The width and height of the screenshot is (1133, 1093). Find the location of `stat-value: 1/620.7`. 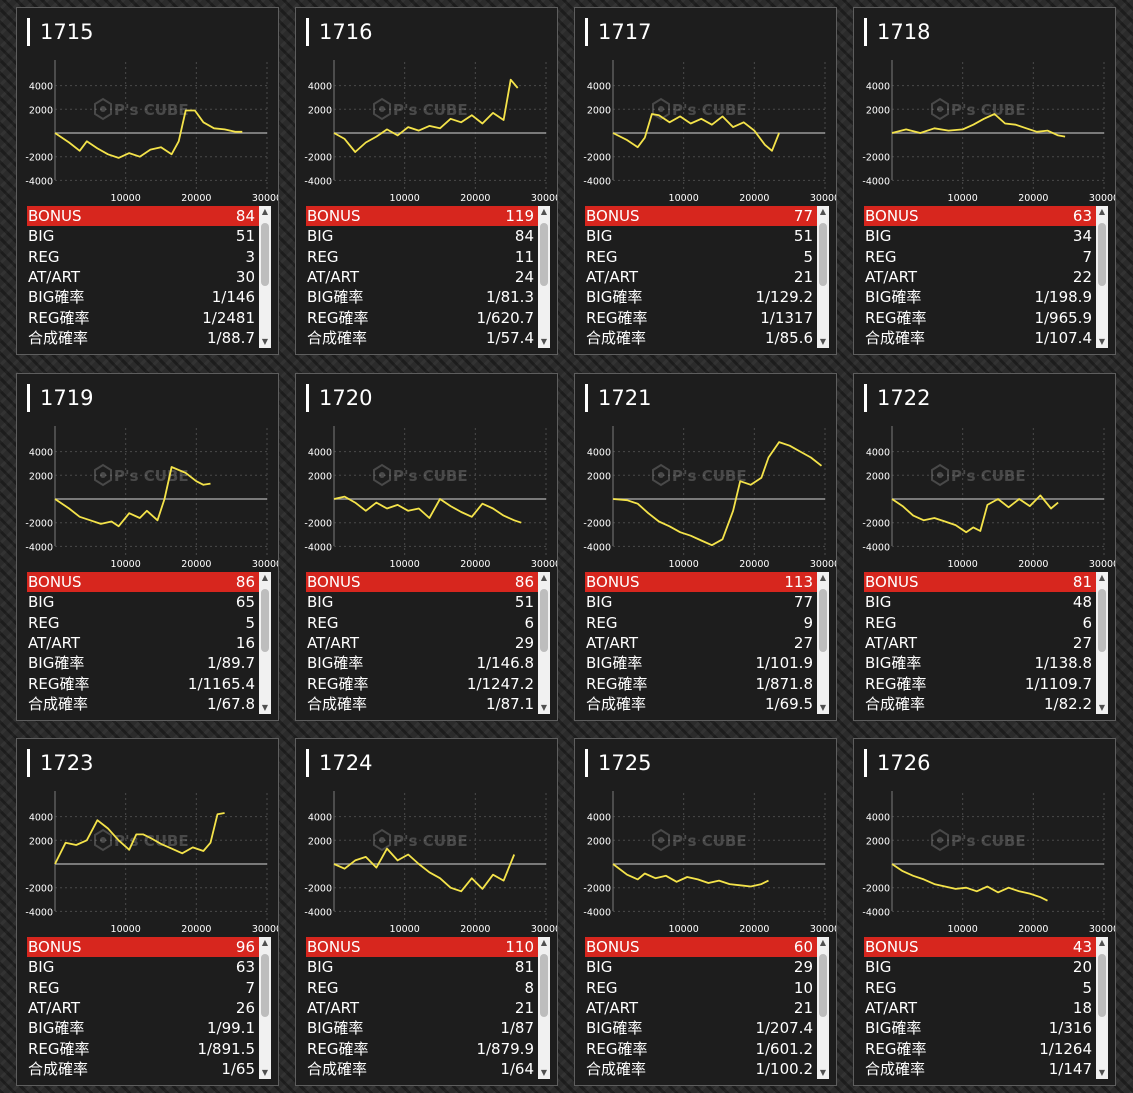

stat-value: 1/620.7 is located at coordinates (505, 317).